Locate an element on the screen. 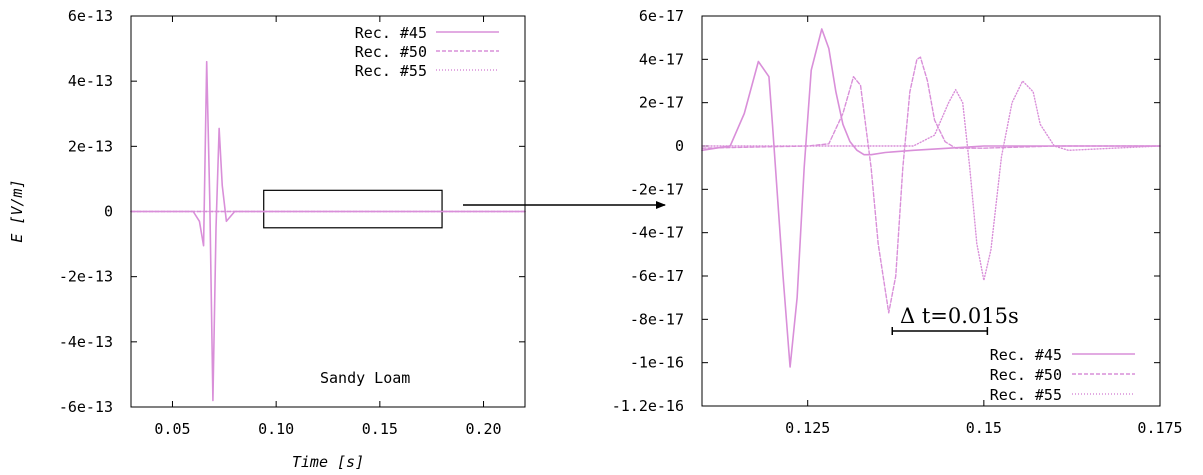 The height and width of the screenshot is (475, 1203). left-legend-label-50: Rec. #50 is located at coordinates (391, 52).